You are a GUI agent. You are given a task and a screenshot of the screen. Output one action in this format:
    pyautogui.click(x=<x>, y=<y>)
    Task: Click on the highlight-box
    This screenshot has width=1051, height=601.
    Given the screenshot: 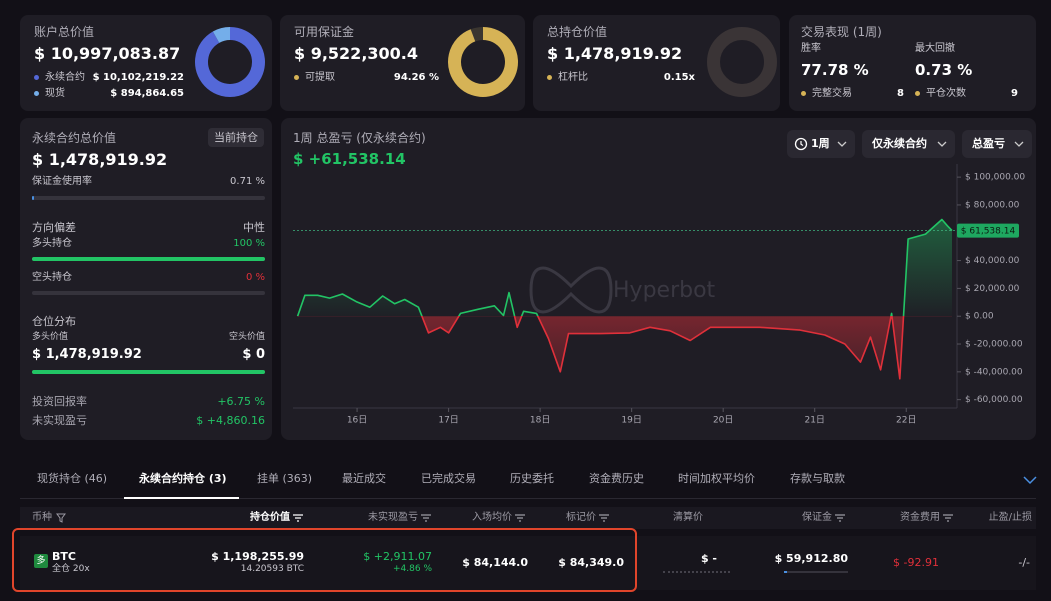 What is the action you would take?
    pyautogui.click(x=324, y=560)
    